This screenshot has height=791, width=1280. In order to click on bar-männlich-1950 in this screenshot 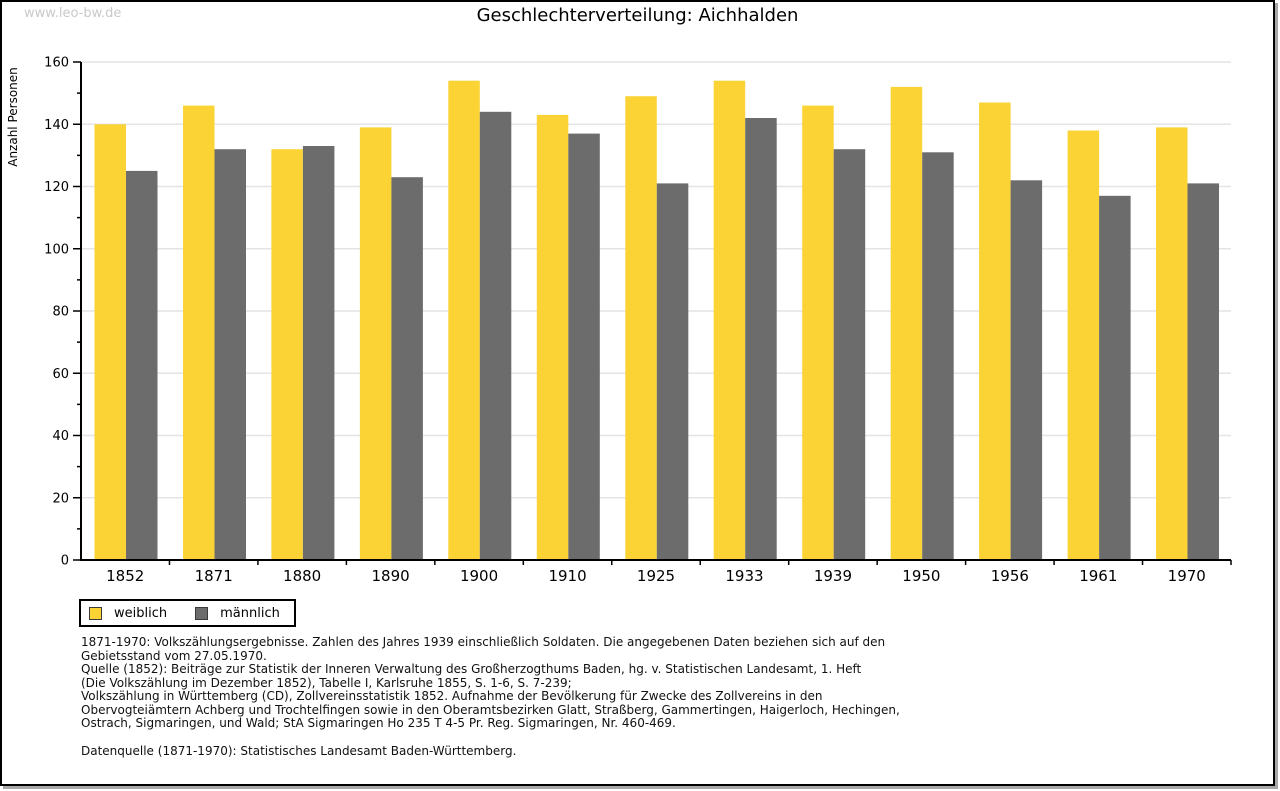, I will do `click(938, 356)`.